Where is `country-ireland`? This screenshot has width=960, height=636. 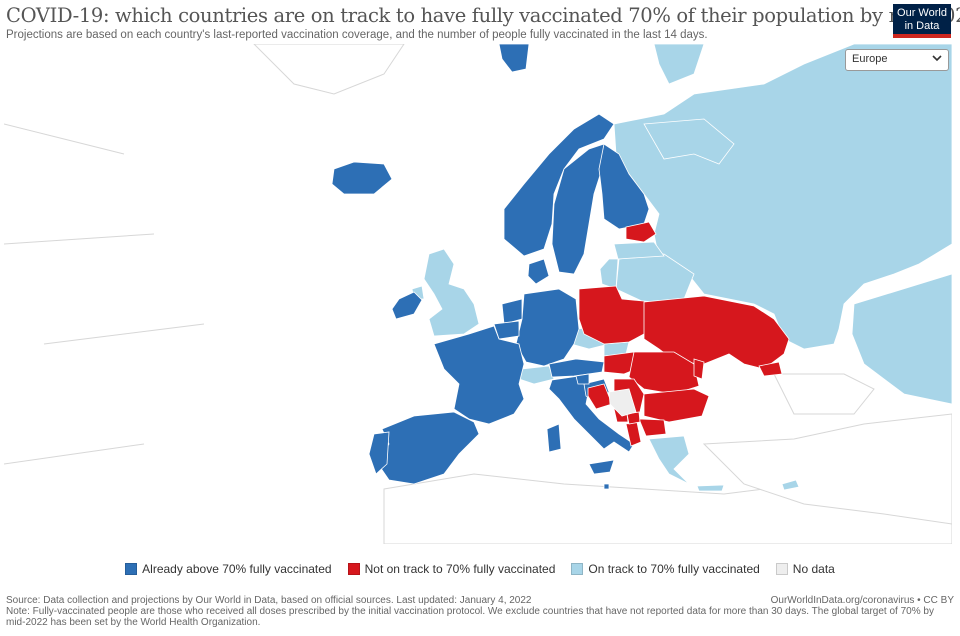 country-ireland is located at coordinates (407, 305).